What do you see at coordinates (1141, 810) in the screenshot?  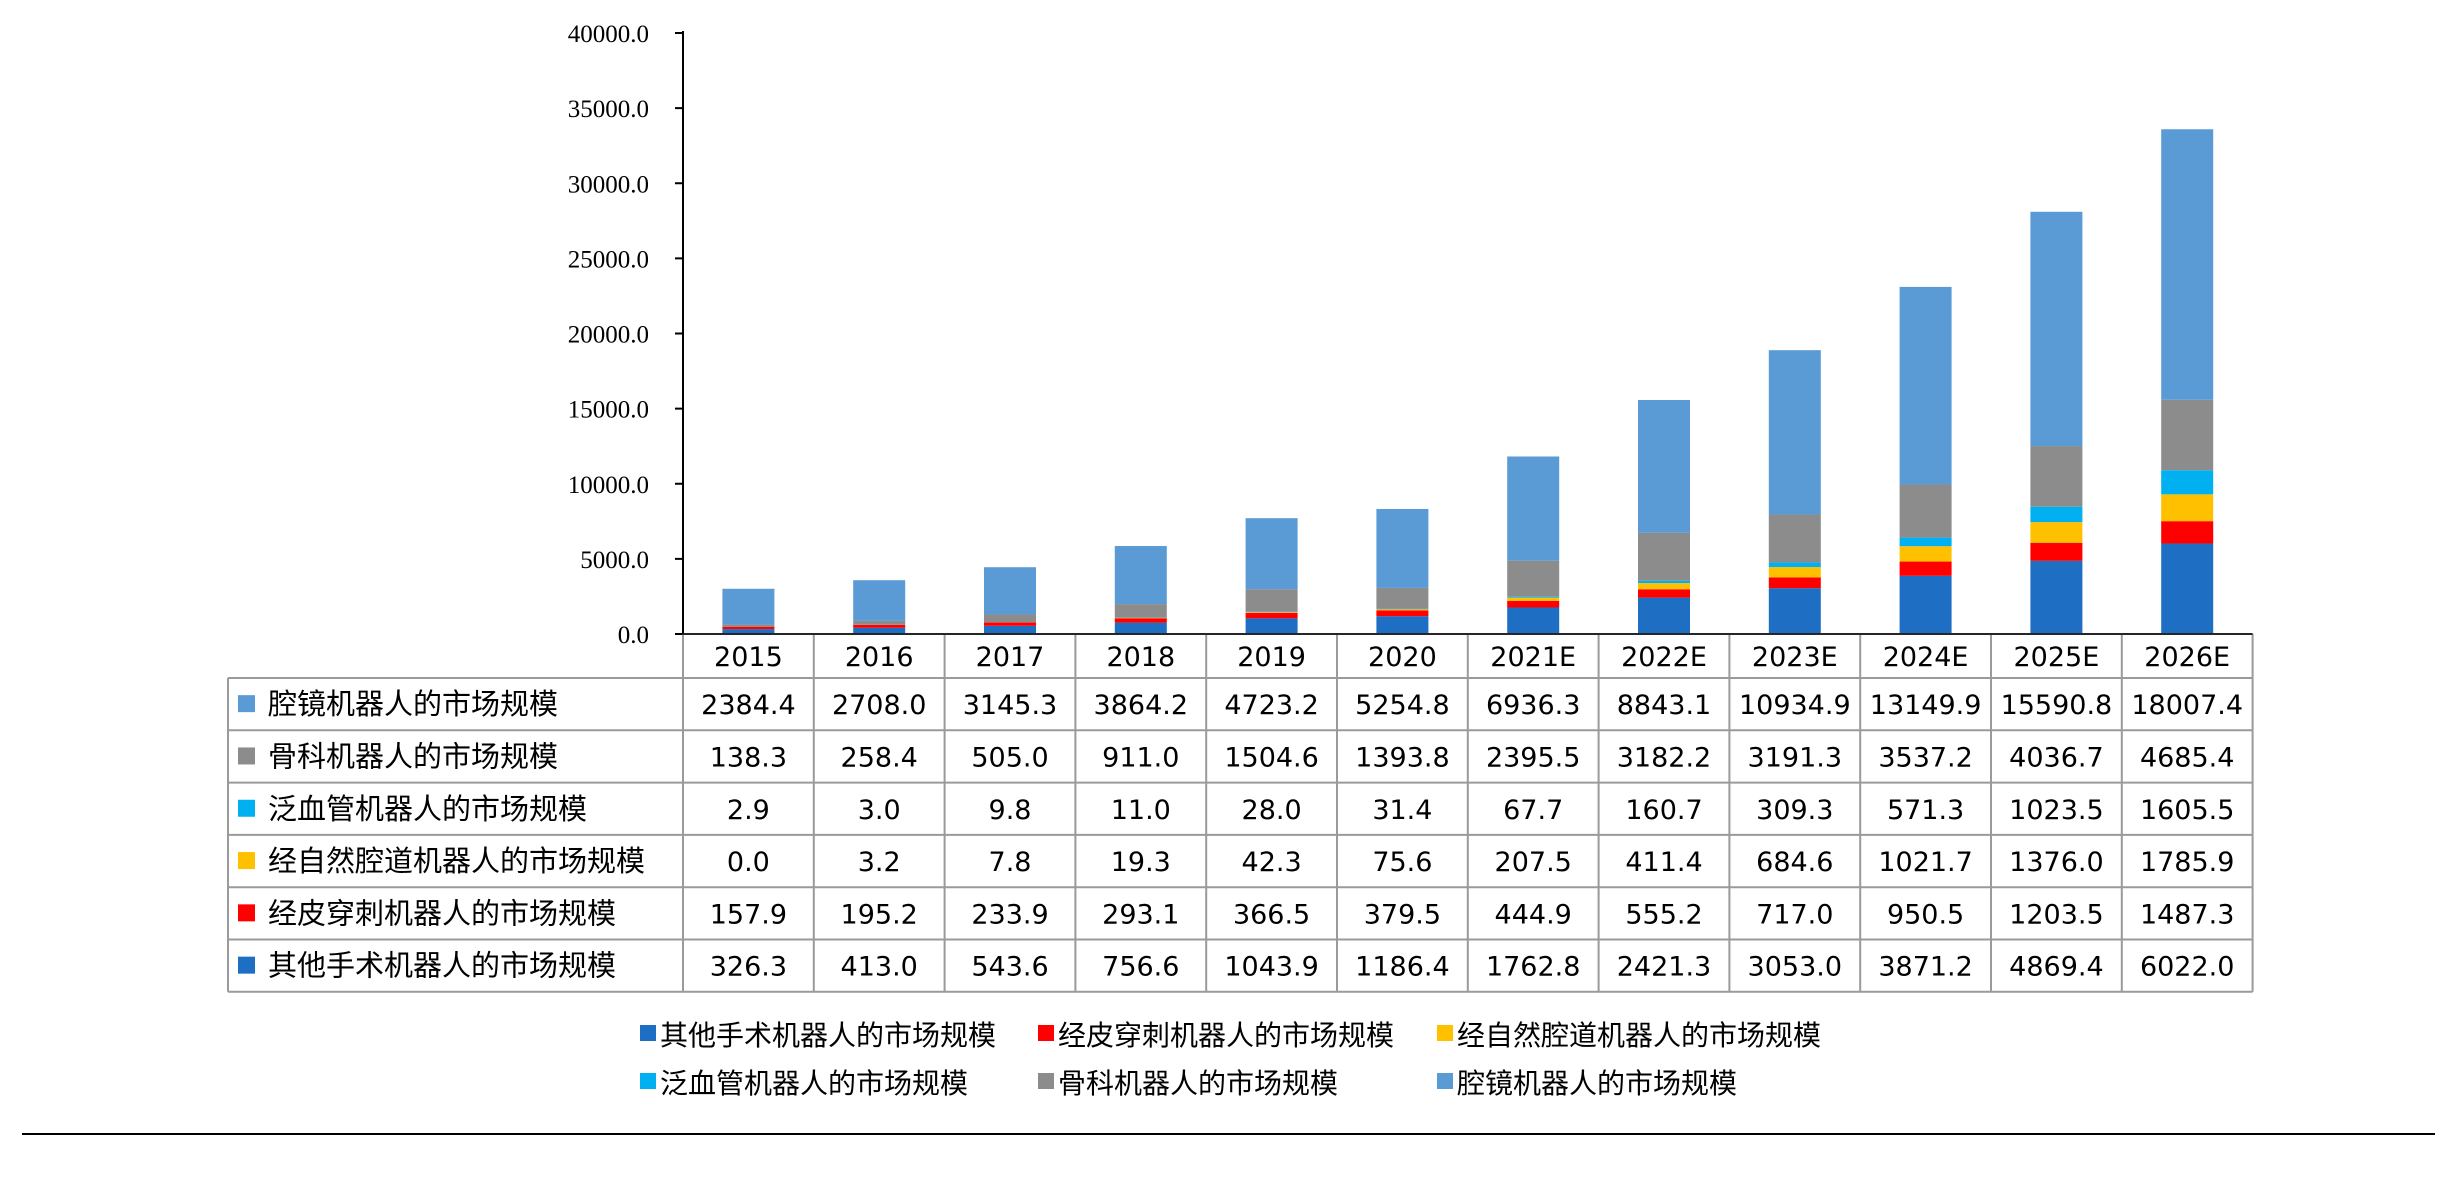 I see `data-label: 11.0` at bounding box center [1141, 810].